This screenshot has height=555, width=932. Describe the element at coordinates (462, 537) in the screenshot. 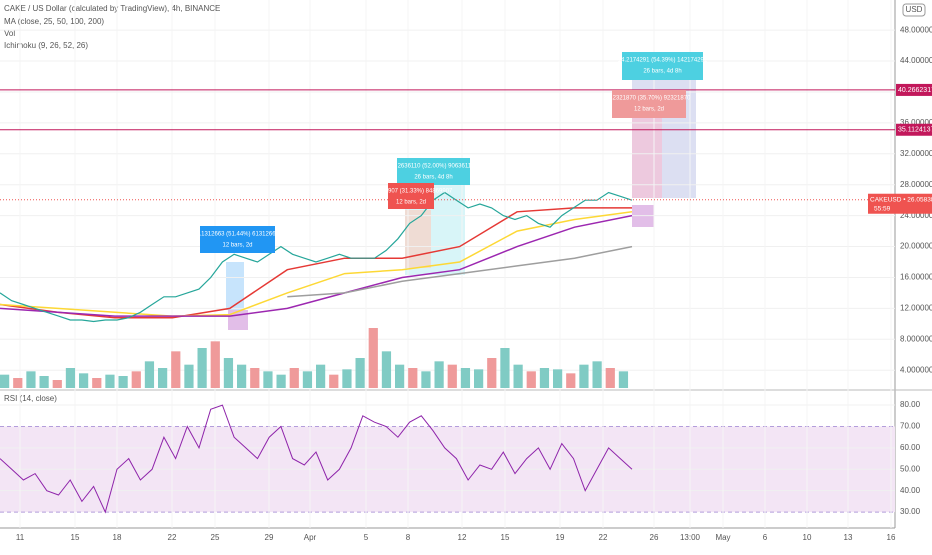

I see `time-tick-label: 12` at that location.